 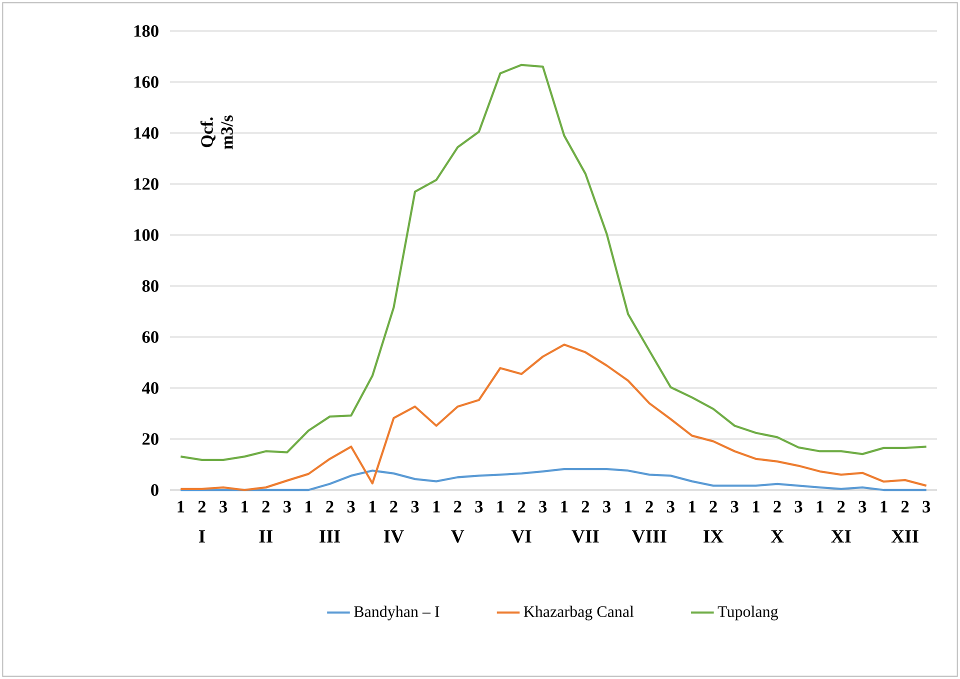 What do you see at coordinates (150, 439) in the screenshot?
I see `y-tick-label: 20` at bounding box center [150, 439].